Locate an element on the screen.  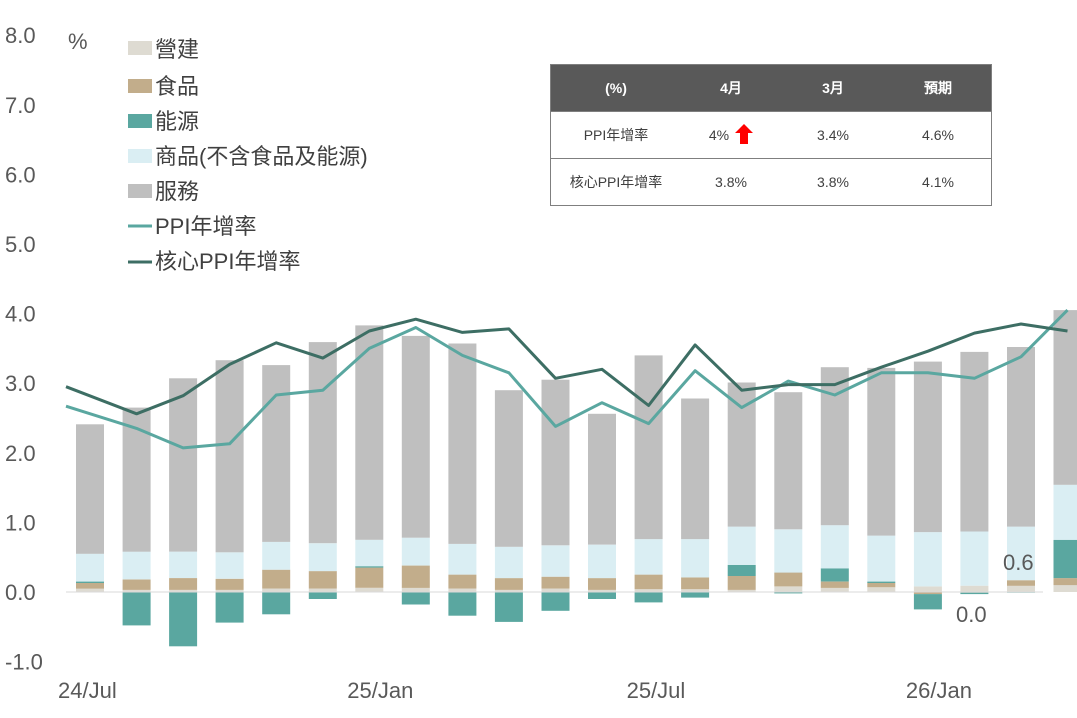
y-tick-label: 8.0 is located at coordinates (20, 35).